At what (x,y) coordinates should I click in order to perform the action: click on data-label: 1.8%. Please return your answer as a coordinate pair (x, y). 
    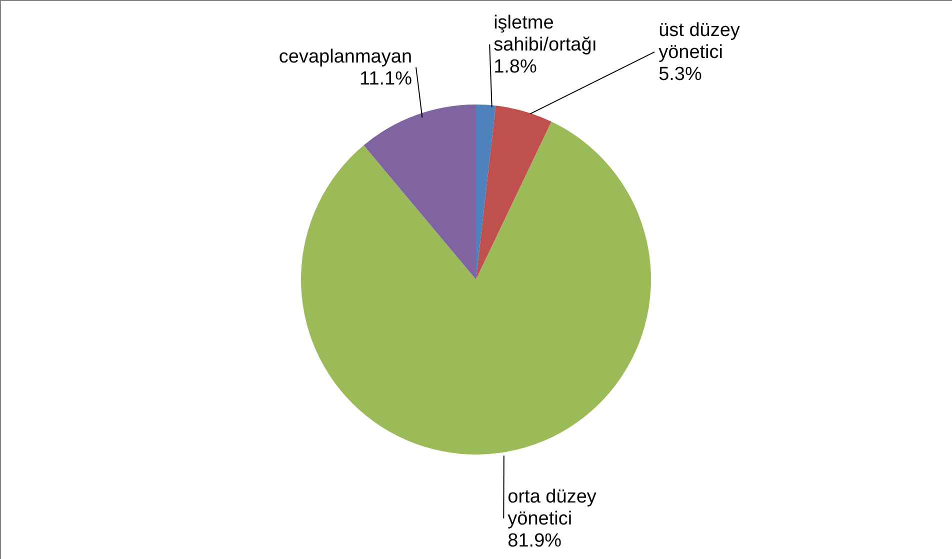
    Looking at the image, I should click on (515, 67).